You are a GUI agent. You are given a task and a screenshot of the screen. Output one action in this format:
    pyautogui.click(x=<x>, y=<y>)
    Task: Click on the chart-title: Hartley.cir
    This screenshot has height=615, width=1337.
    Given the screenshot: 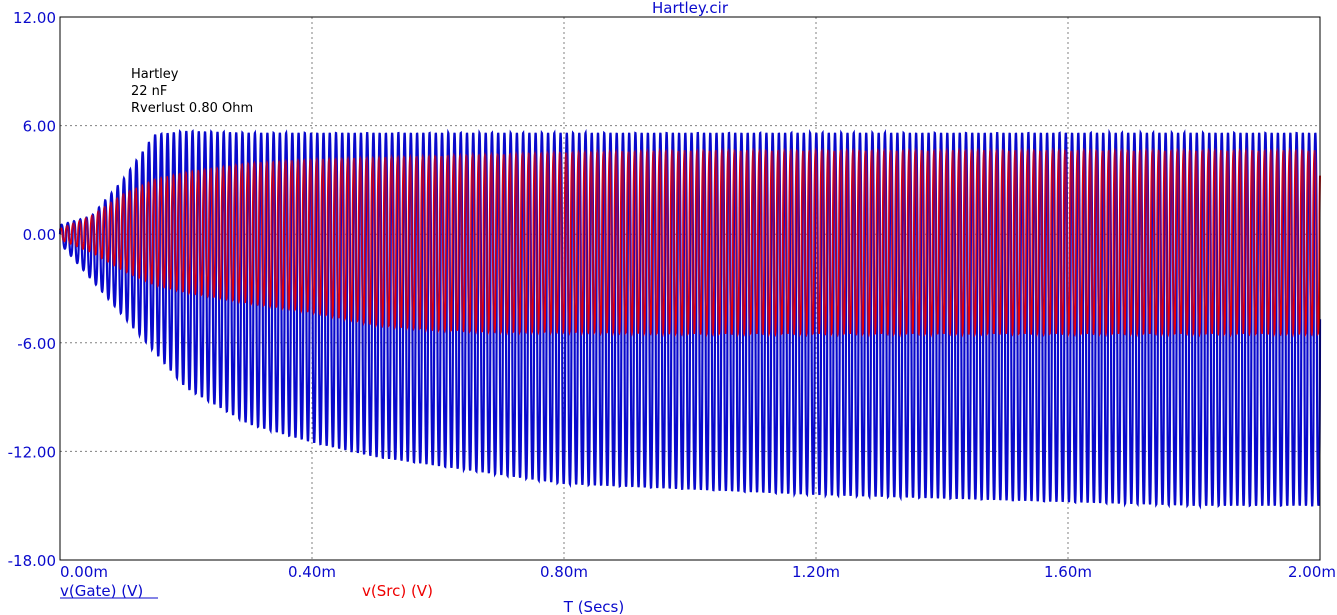 What is the action you would take?
    pyautogui.click(x=690, y=8)
    